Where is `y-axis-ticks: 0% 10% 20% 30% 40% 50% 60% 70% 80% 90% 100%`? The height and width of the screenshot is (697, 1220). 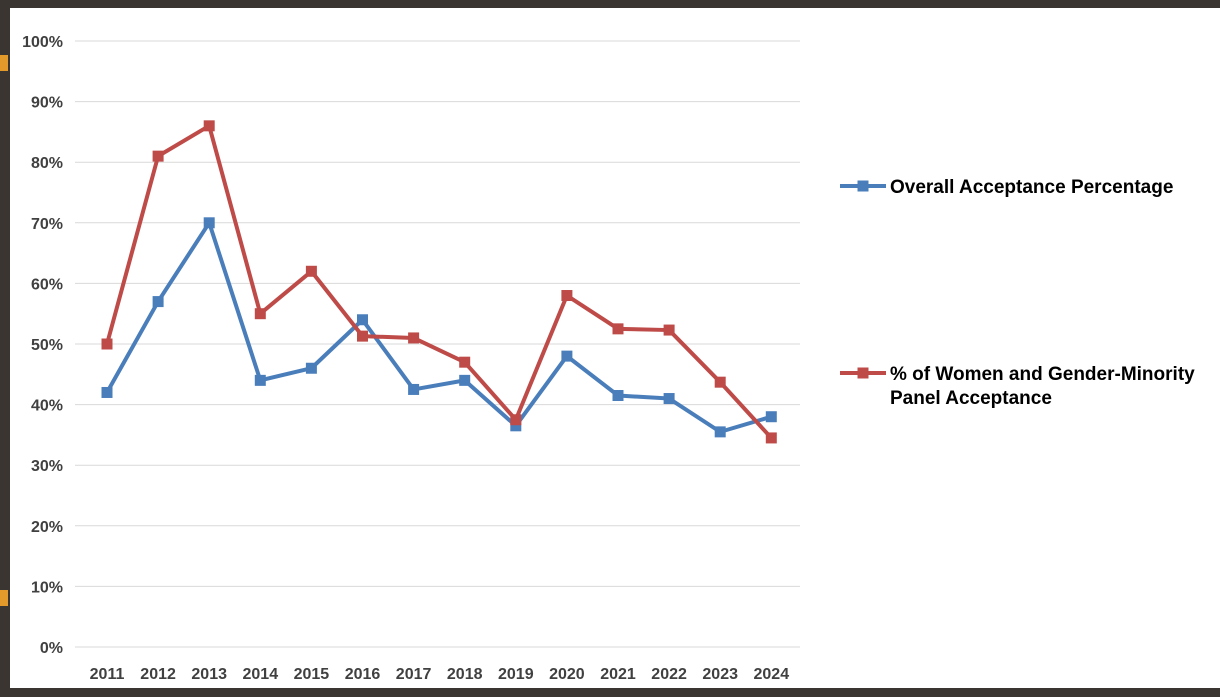 y-axis-ticks: 0% 10% 20% 30% 40% 50% 60% 70% 80% 90% 100% is located at coordinates (42, 345).